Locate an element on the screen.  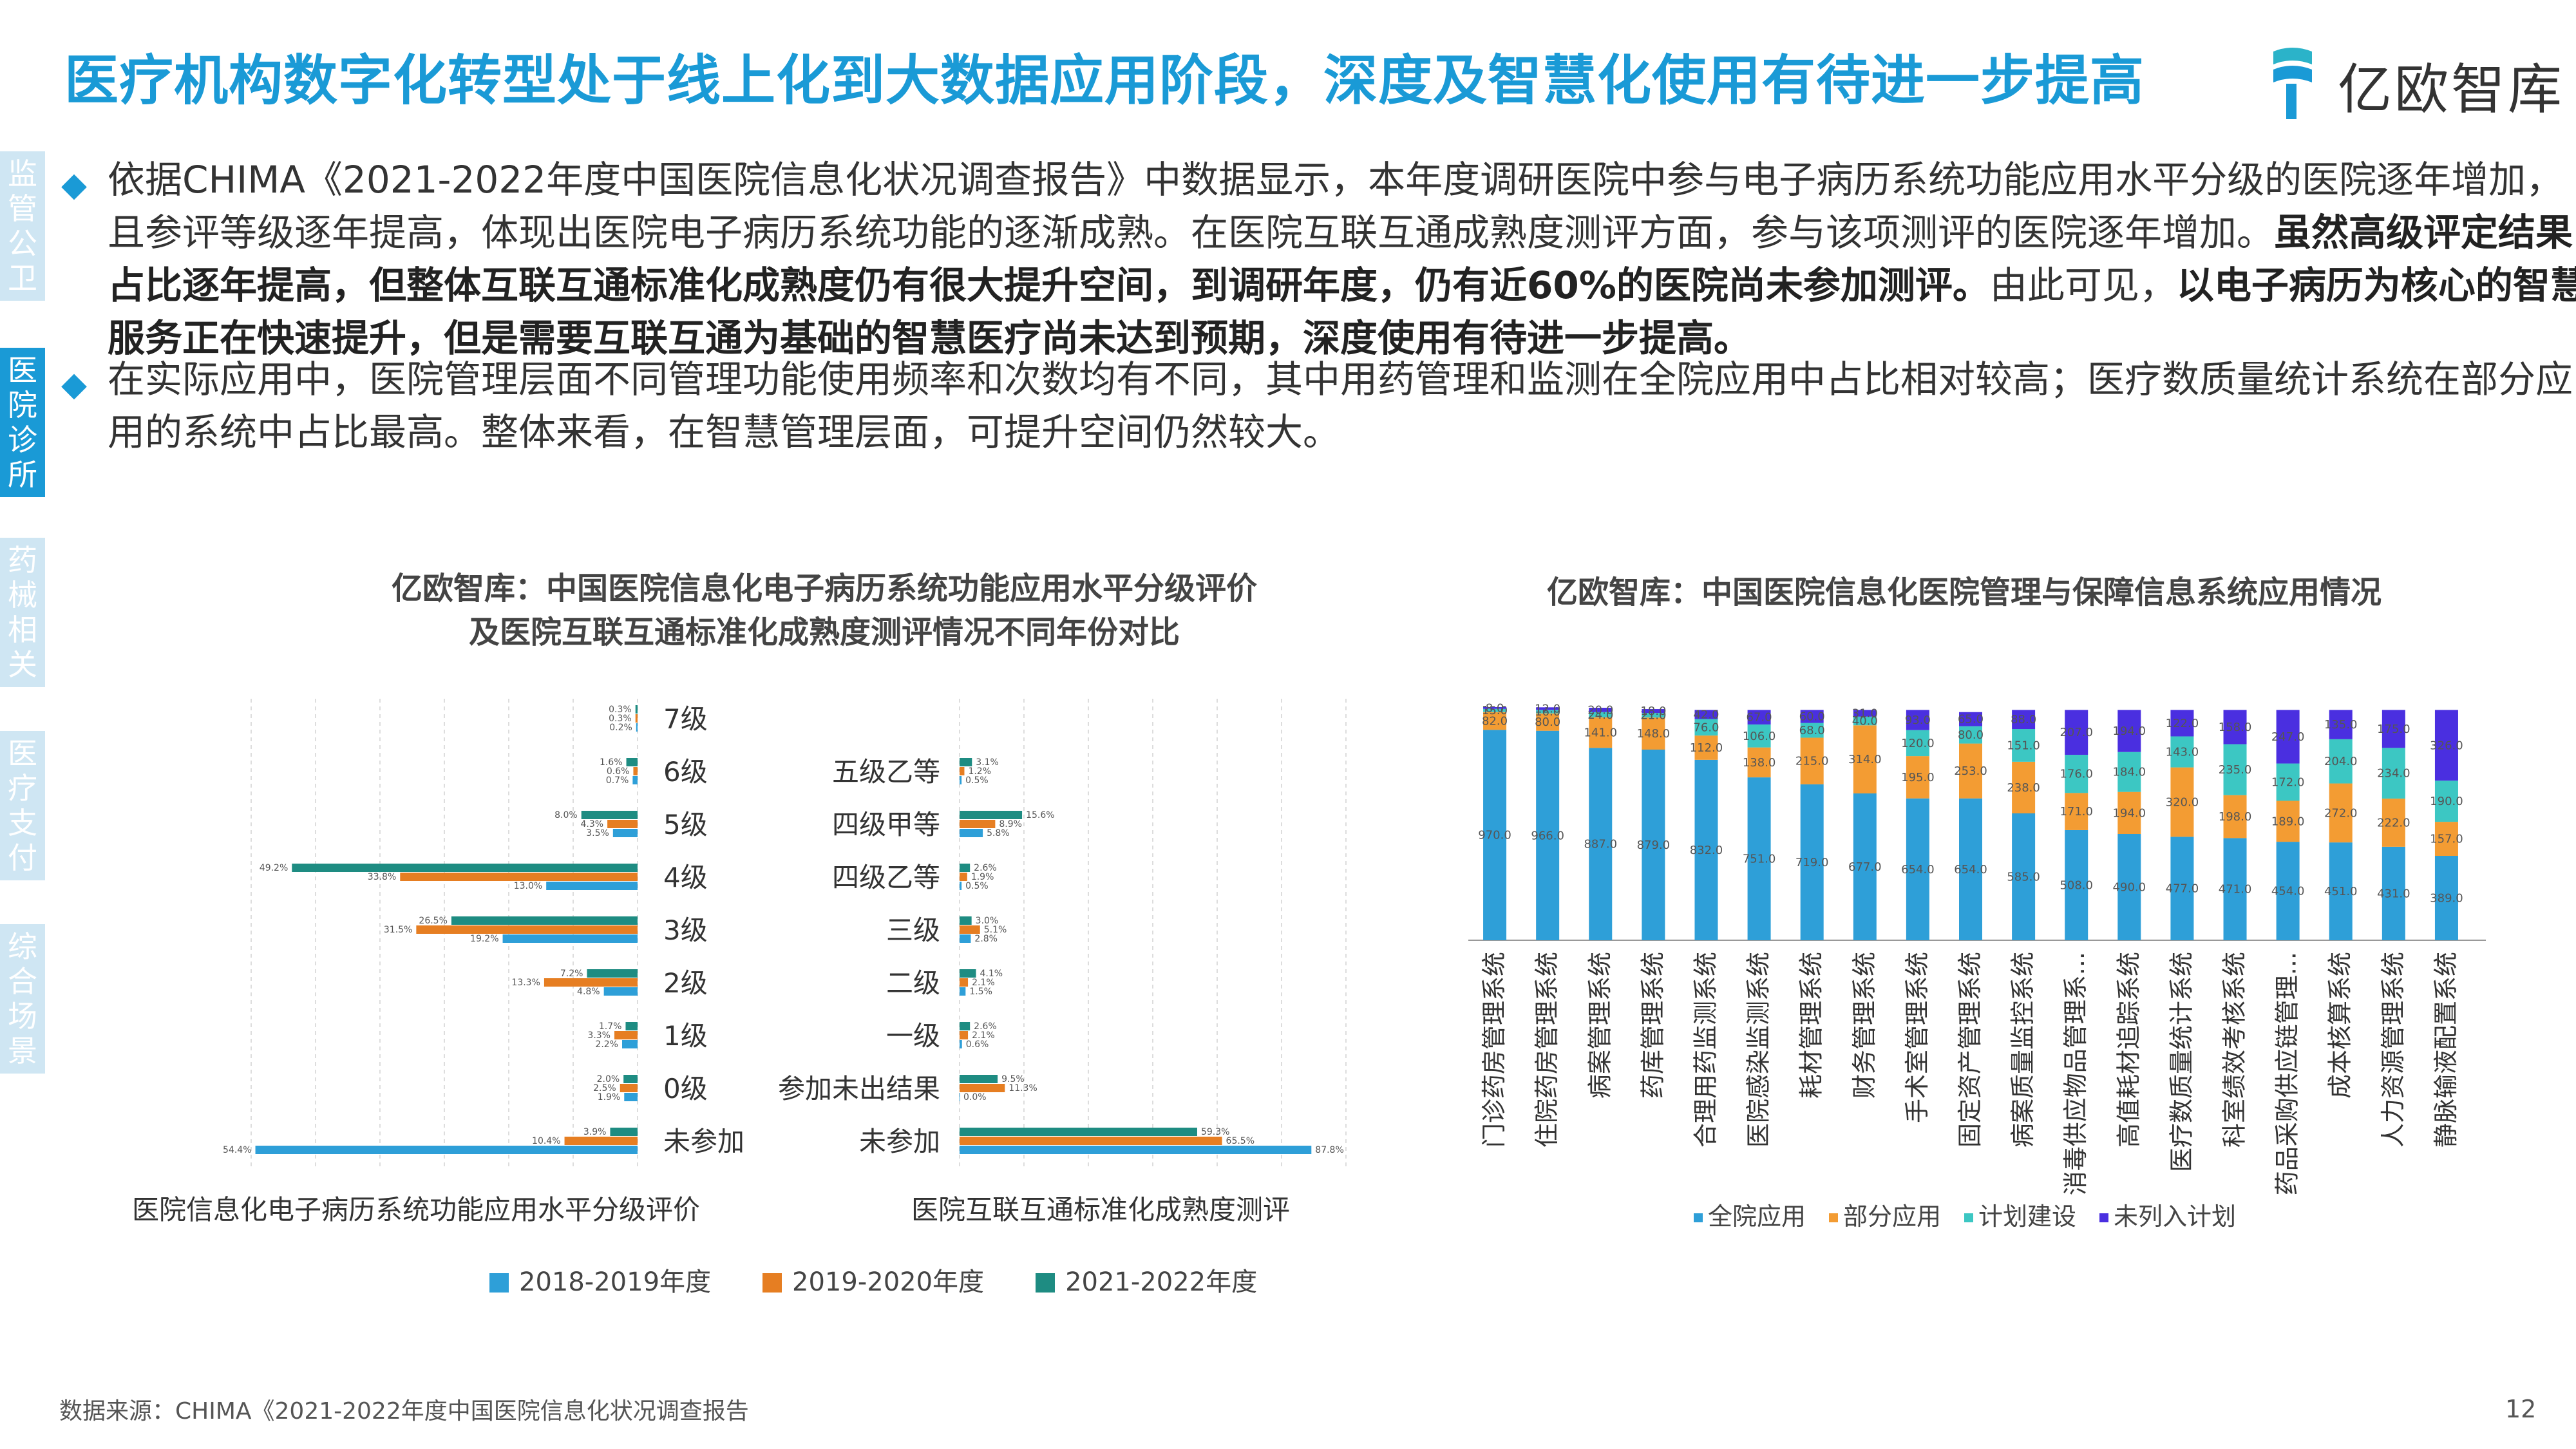
sidebar-tab-hospital: 医院诊所 is located at coordinates (22, 422).